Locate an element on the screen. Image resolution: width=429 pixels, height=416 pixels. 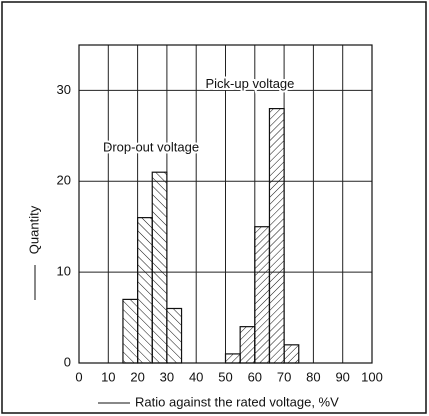
y-axis-label: Quantity is located at coordinates (33, 229).